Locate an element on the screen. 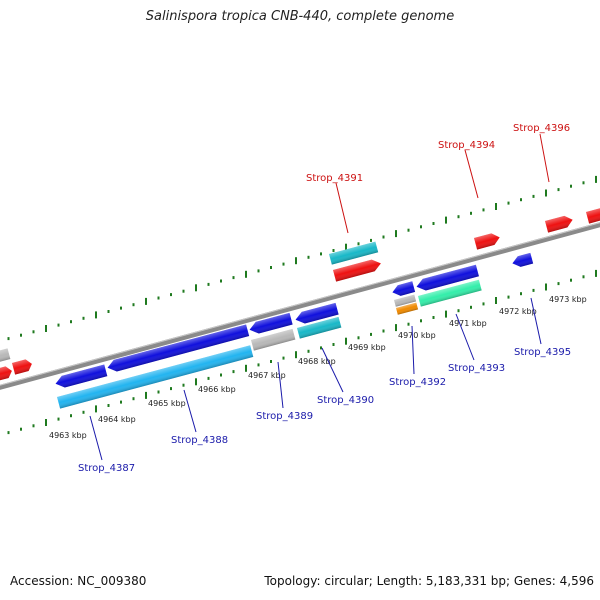 This screenshot has width=600, height=600. gene-red-right-edge is located at coordinates (593, 215).